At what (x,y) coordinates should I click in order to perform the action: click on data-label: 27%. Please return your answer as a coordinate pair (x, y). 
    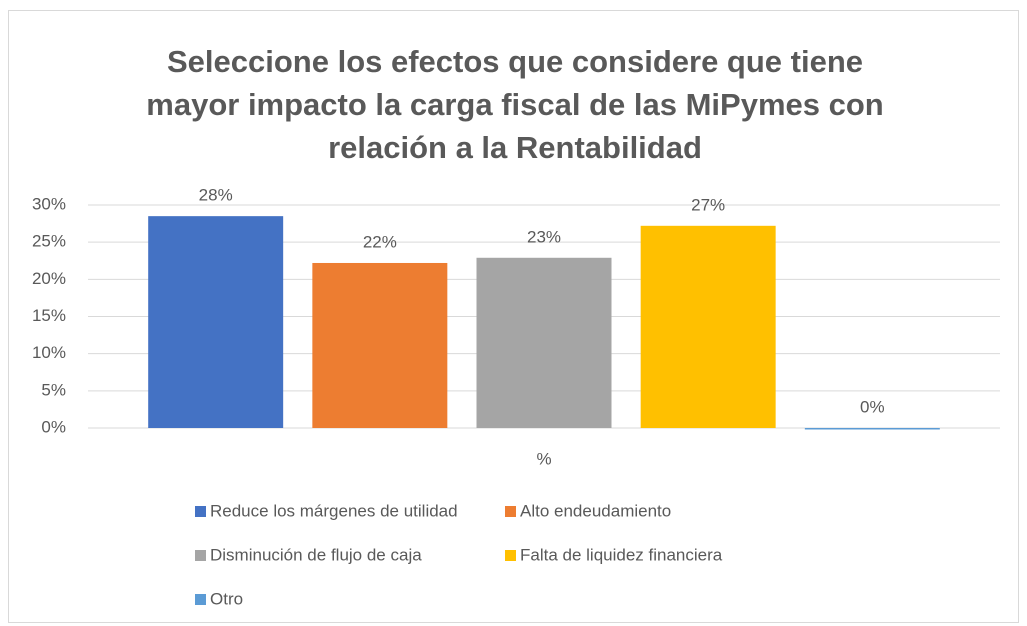
    Looking at the image, I should click on (708, 204).